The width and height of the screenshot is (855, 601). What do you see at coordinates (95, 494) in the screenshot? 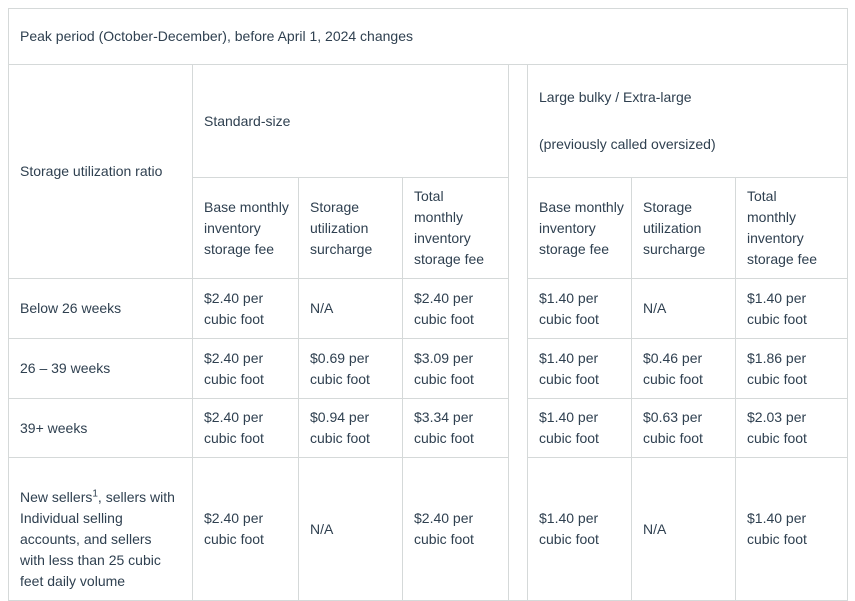
I see `footnote-superscript: 1` at bounding box center [95, 494].